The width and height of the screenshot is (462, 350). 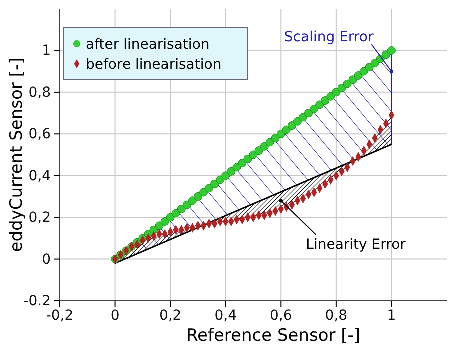 What do you see at coordinates (170, 316) in the screenshot?
I see `x-tick-label: 0,2` at bounding box center [170, 316].